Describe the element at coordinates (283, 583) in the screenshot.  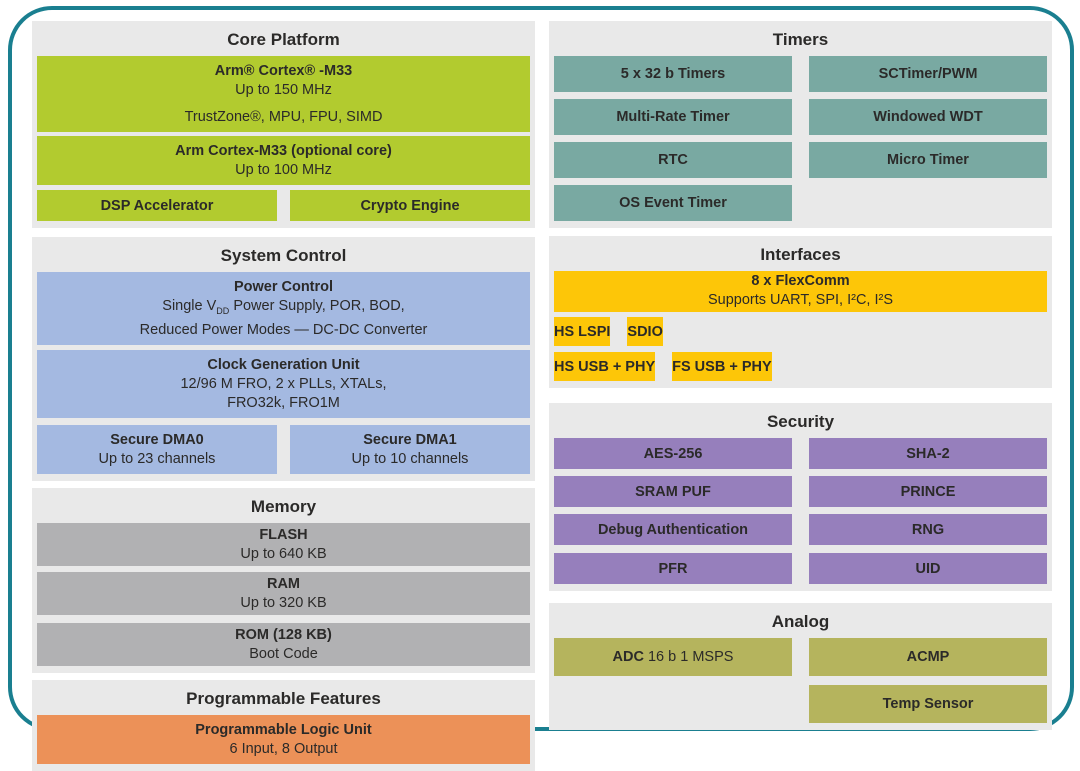
I see `ram-name: RAM` at that location.